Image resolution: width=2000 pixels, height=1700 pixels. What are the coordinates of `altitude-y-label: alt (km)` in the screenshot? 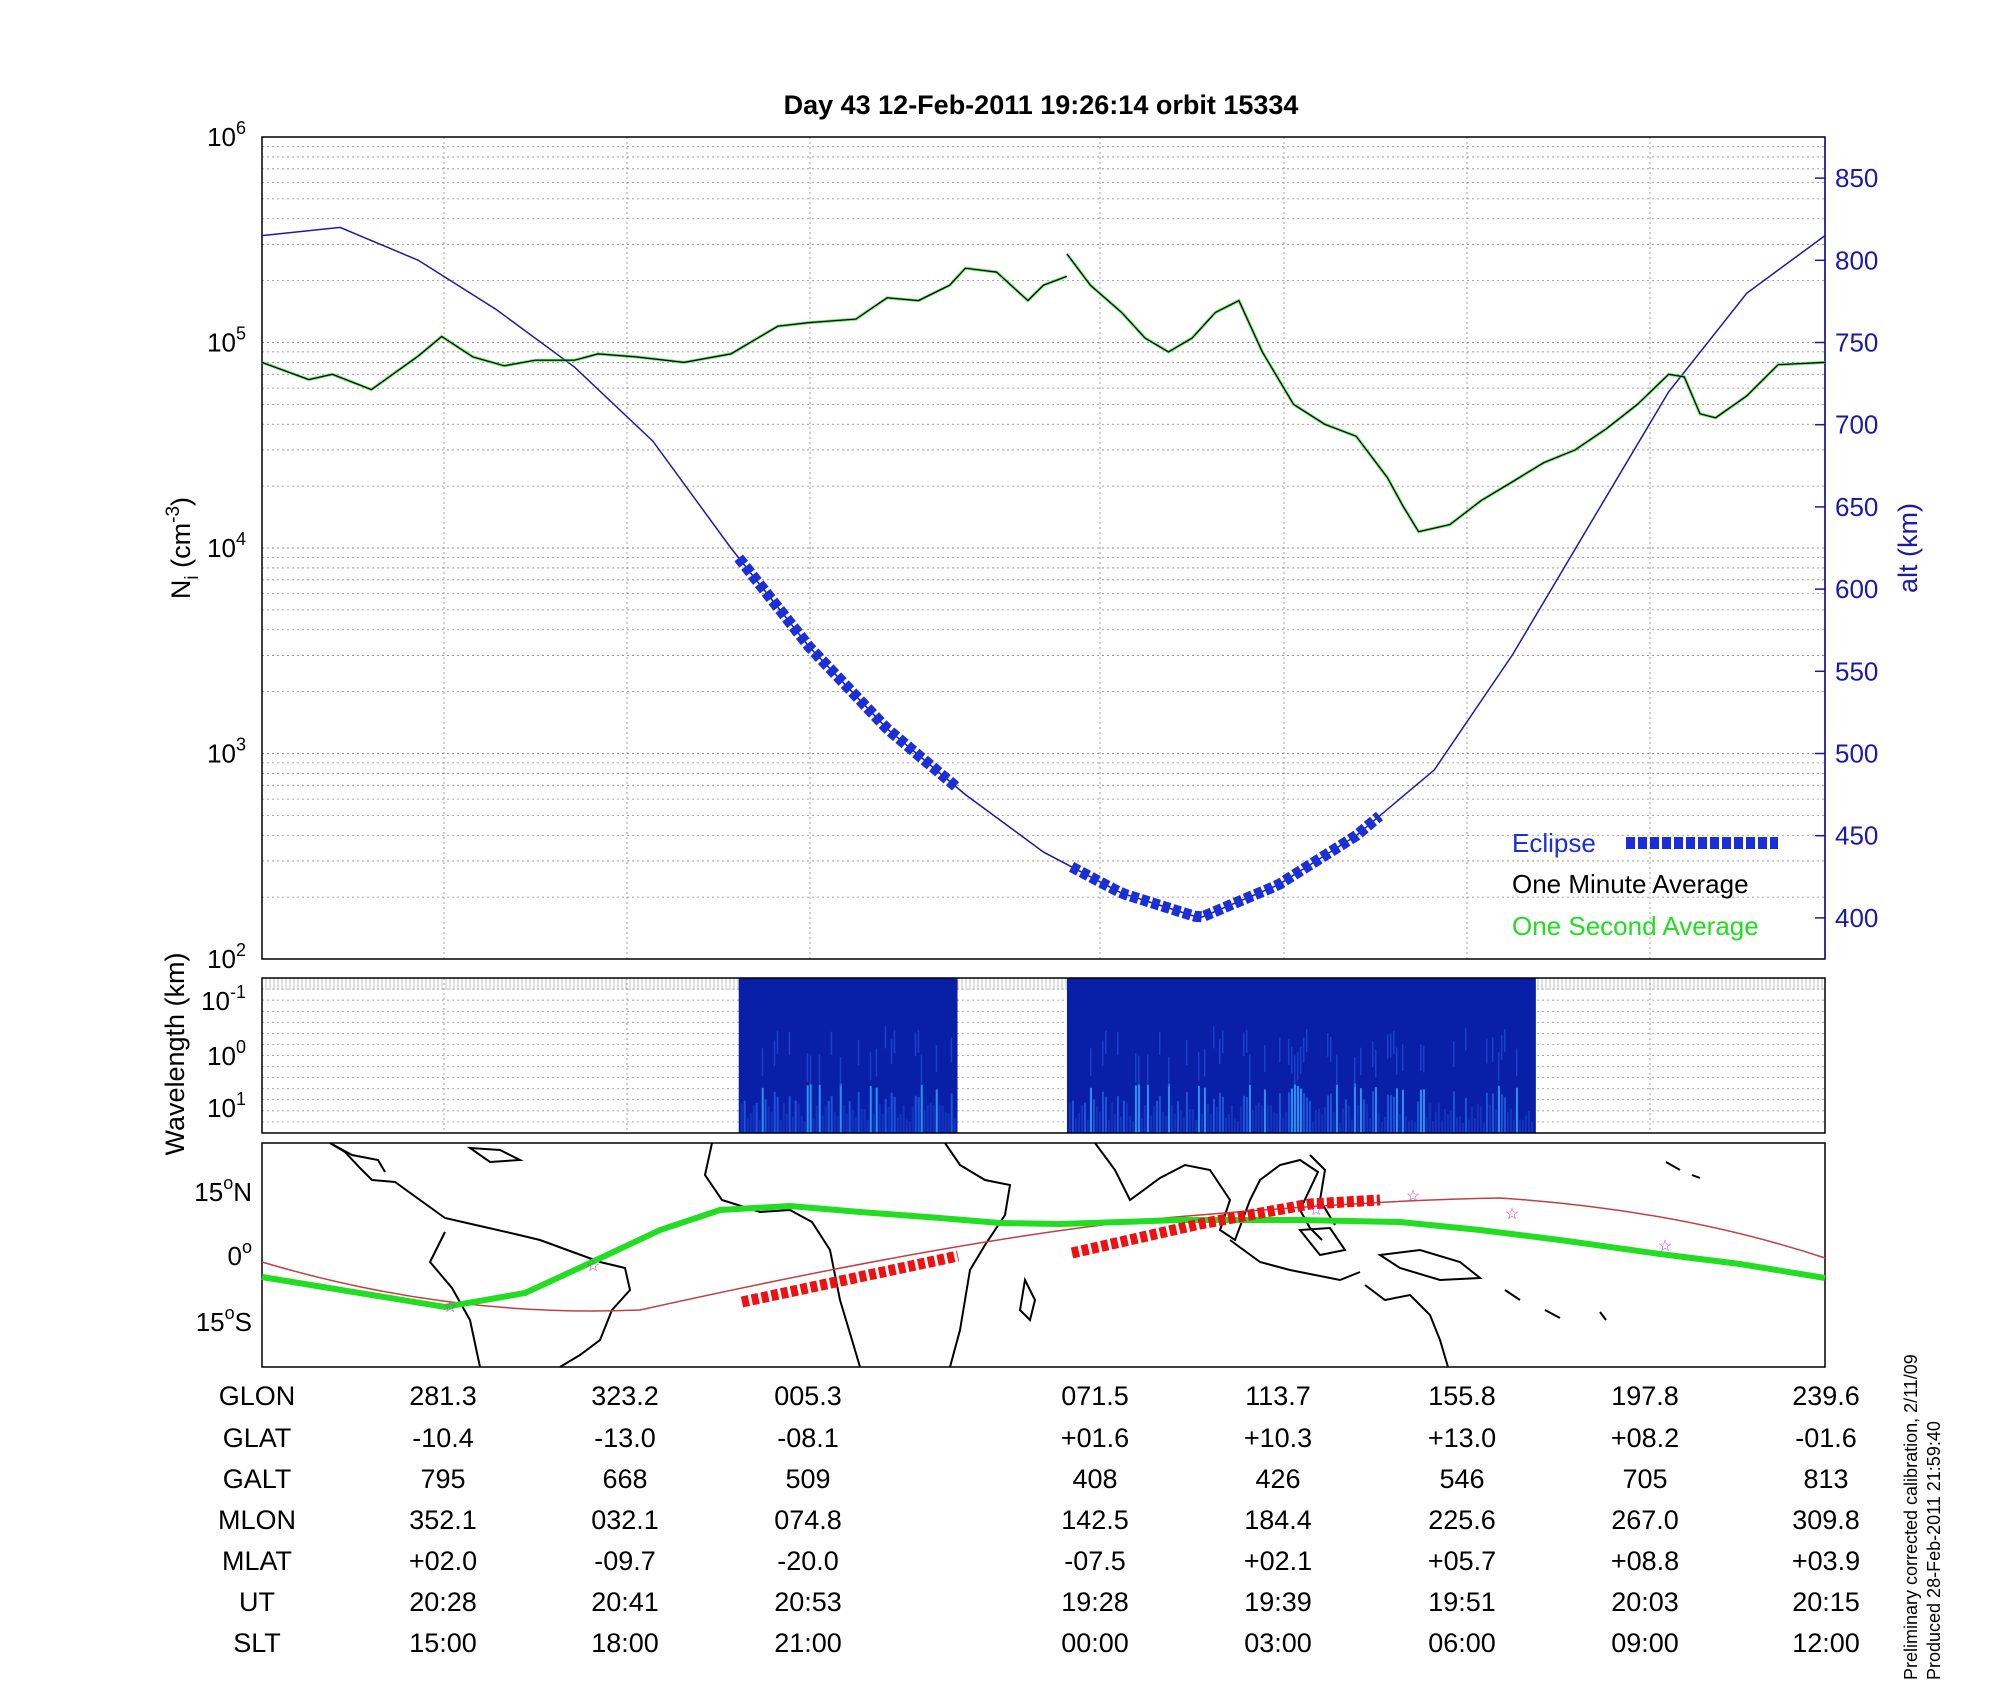 It's located at (1908, 548).